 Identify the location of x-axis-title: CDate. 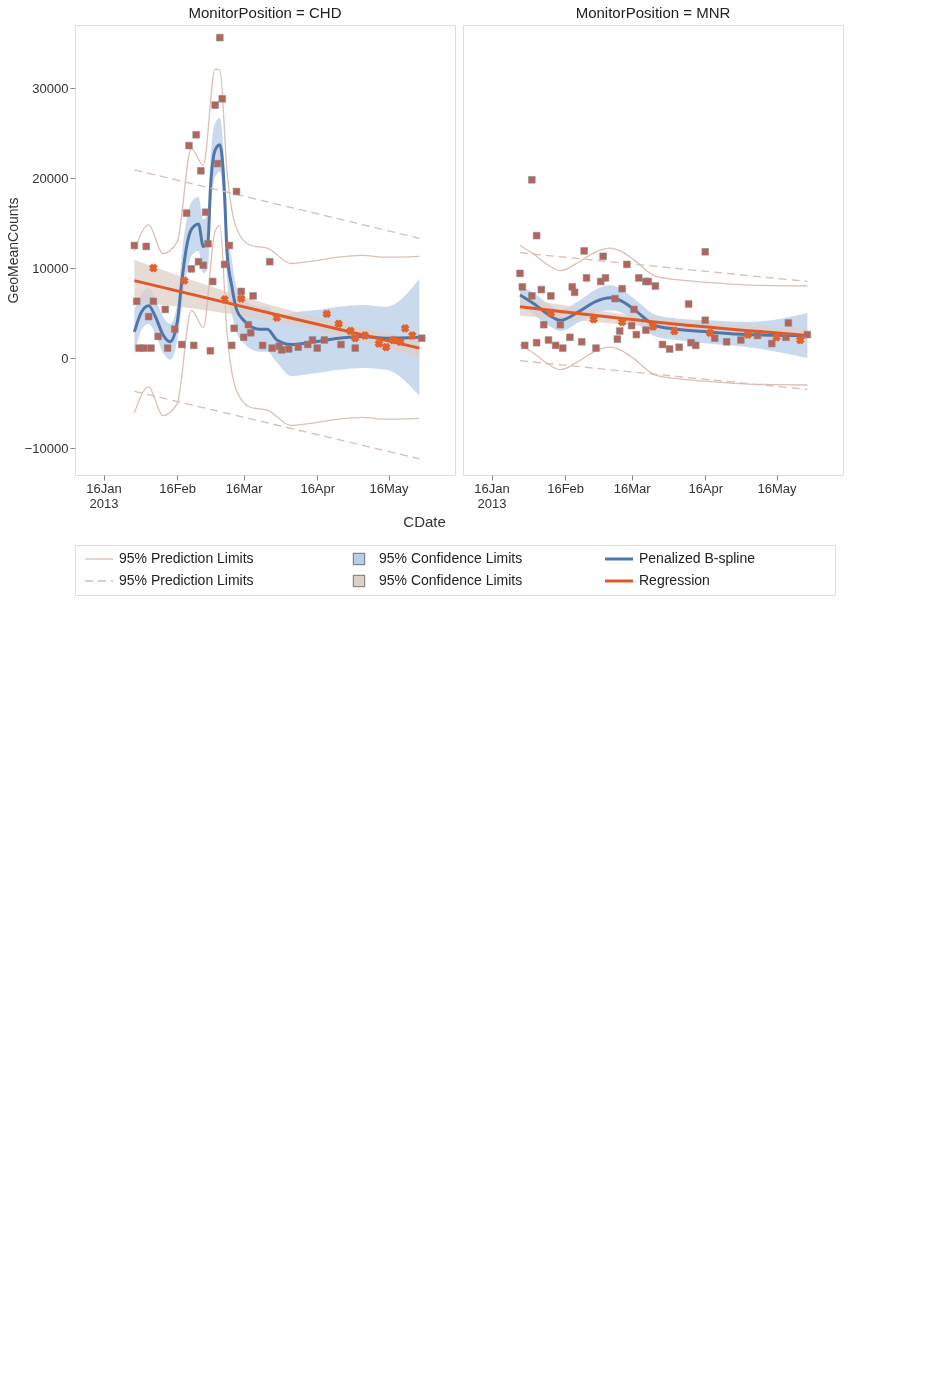
(424, 521).